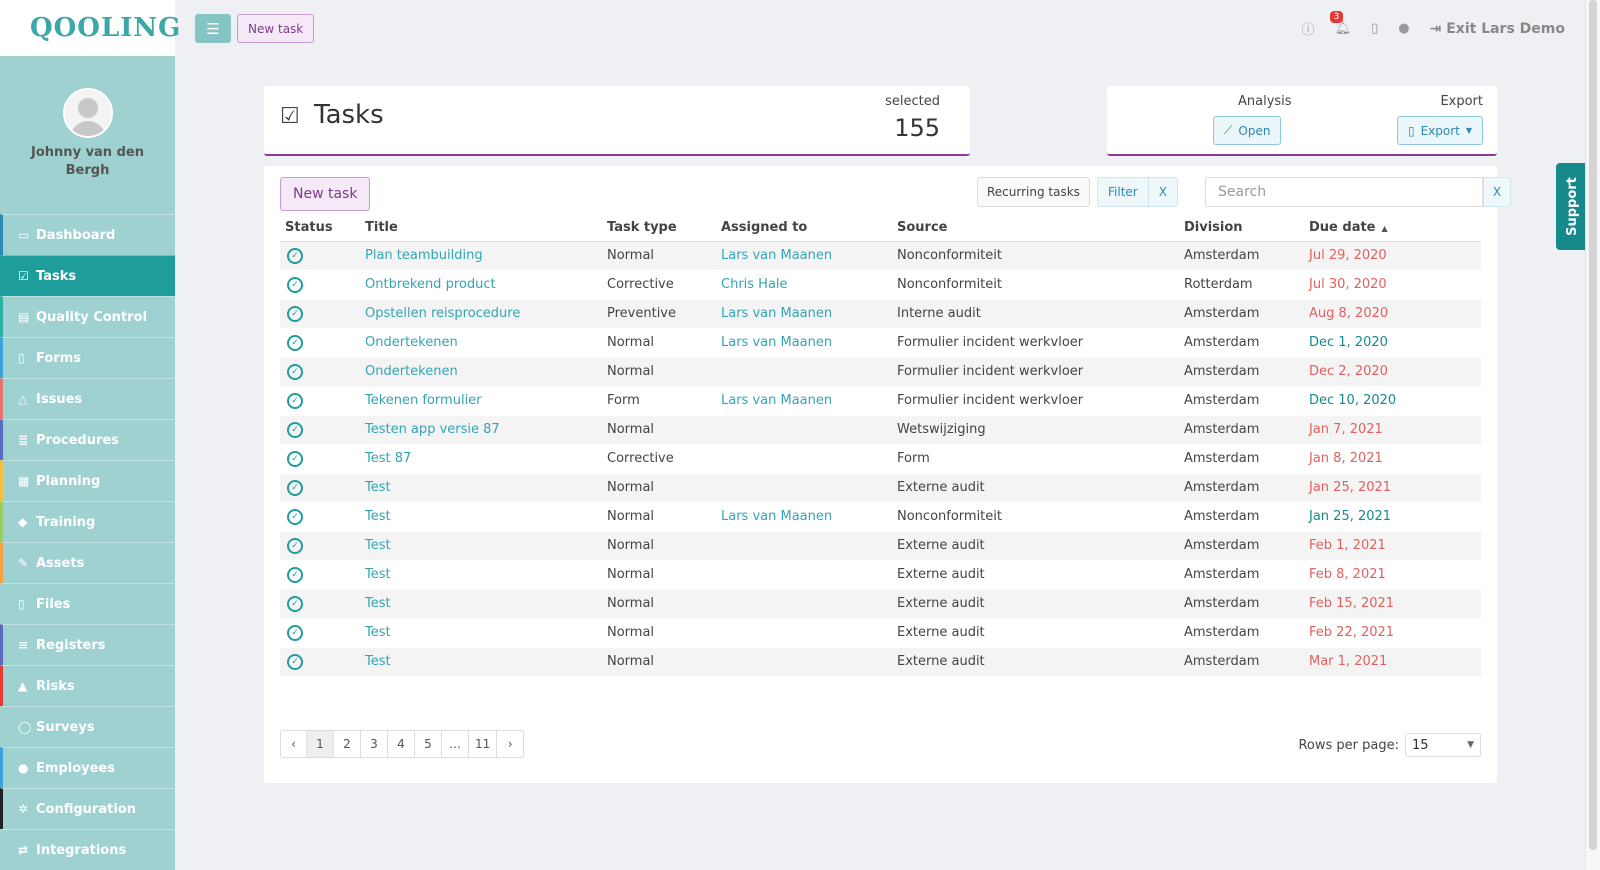 The height and width of the screenshot is (870, 1600). I want to click on pagination-page: 5, so click(428, 744).